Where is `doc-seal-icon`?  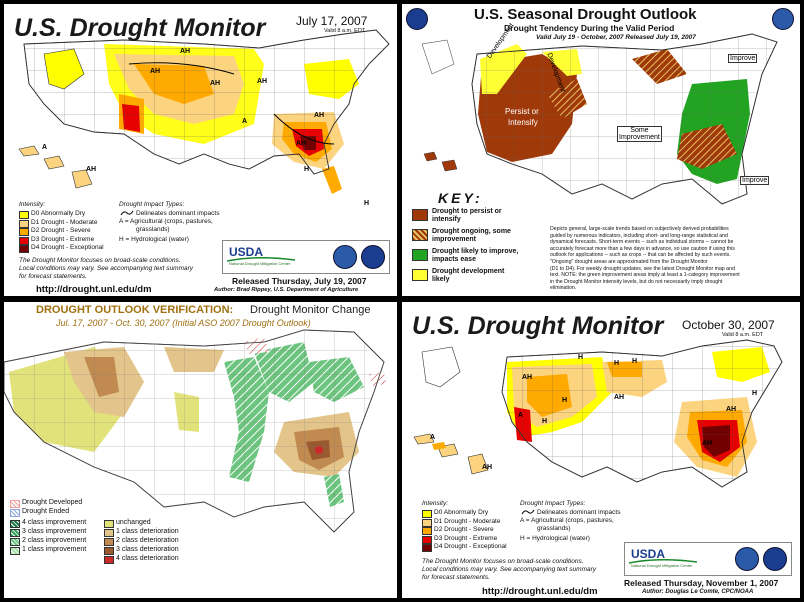 doc-seal-icon is located at coordinates (747, 559).